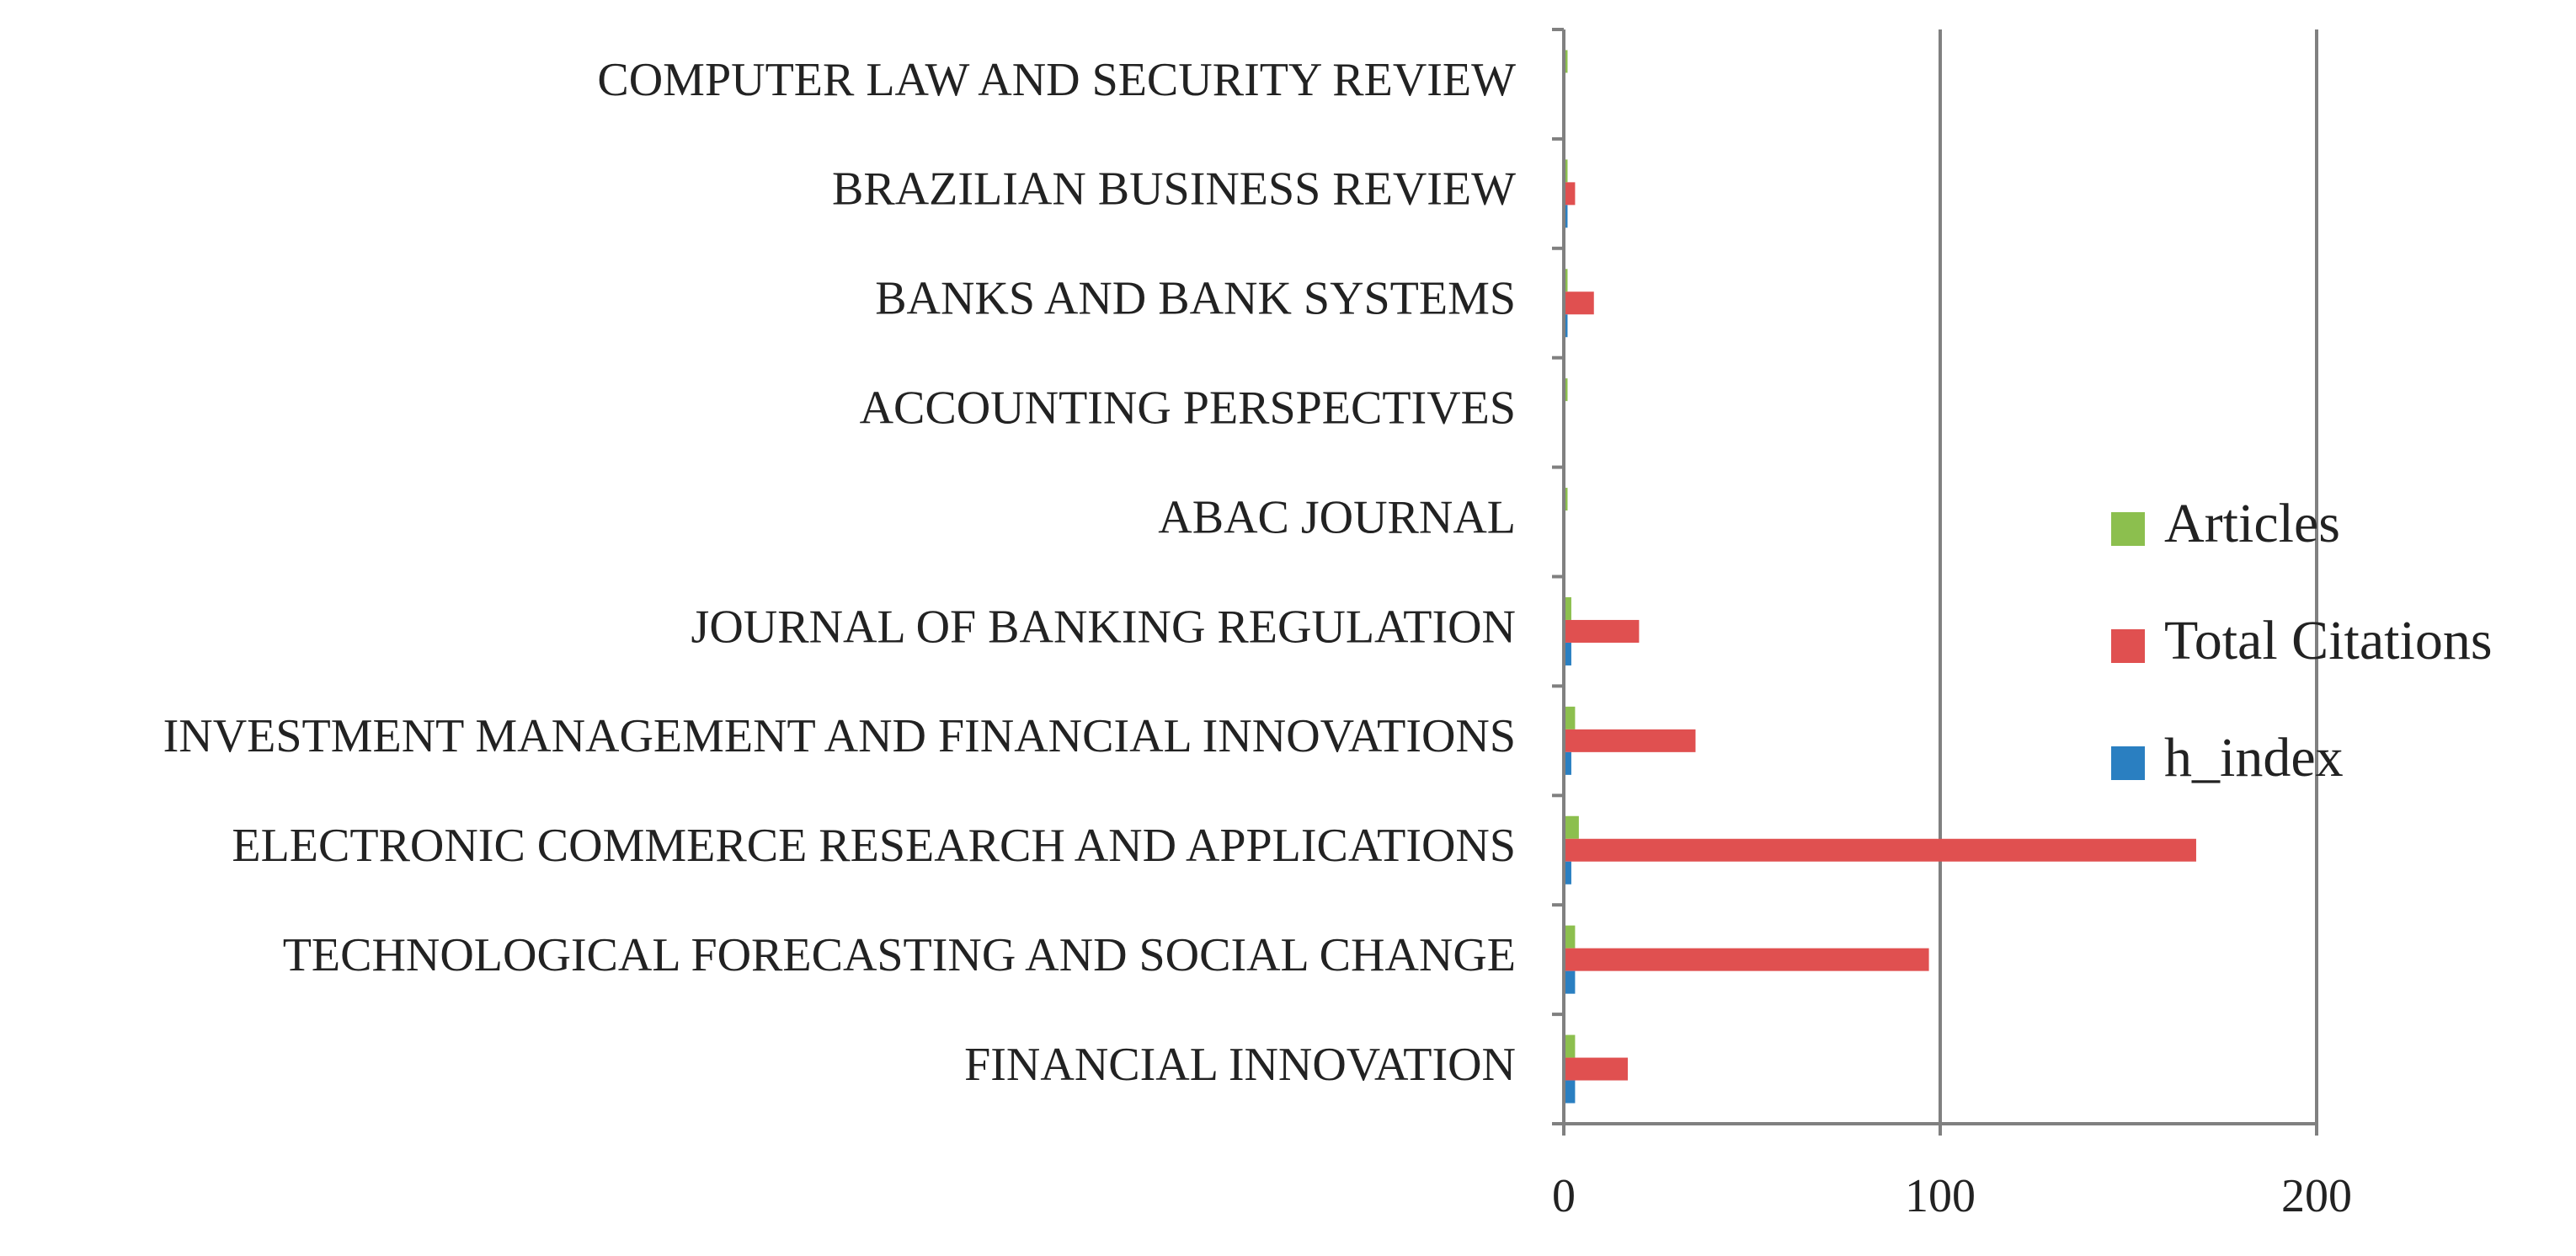 The width and height of the screenshot is (2576, 1256). Describe the element at coordinates (1940, 1196) in the screenshot. I see `x-tick-label: 100` at that location.